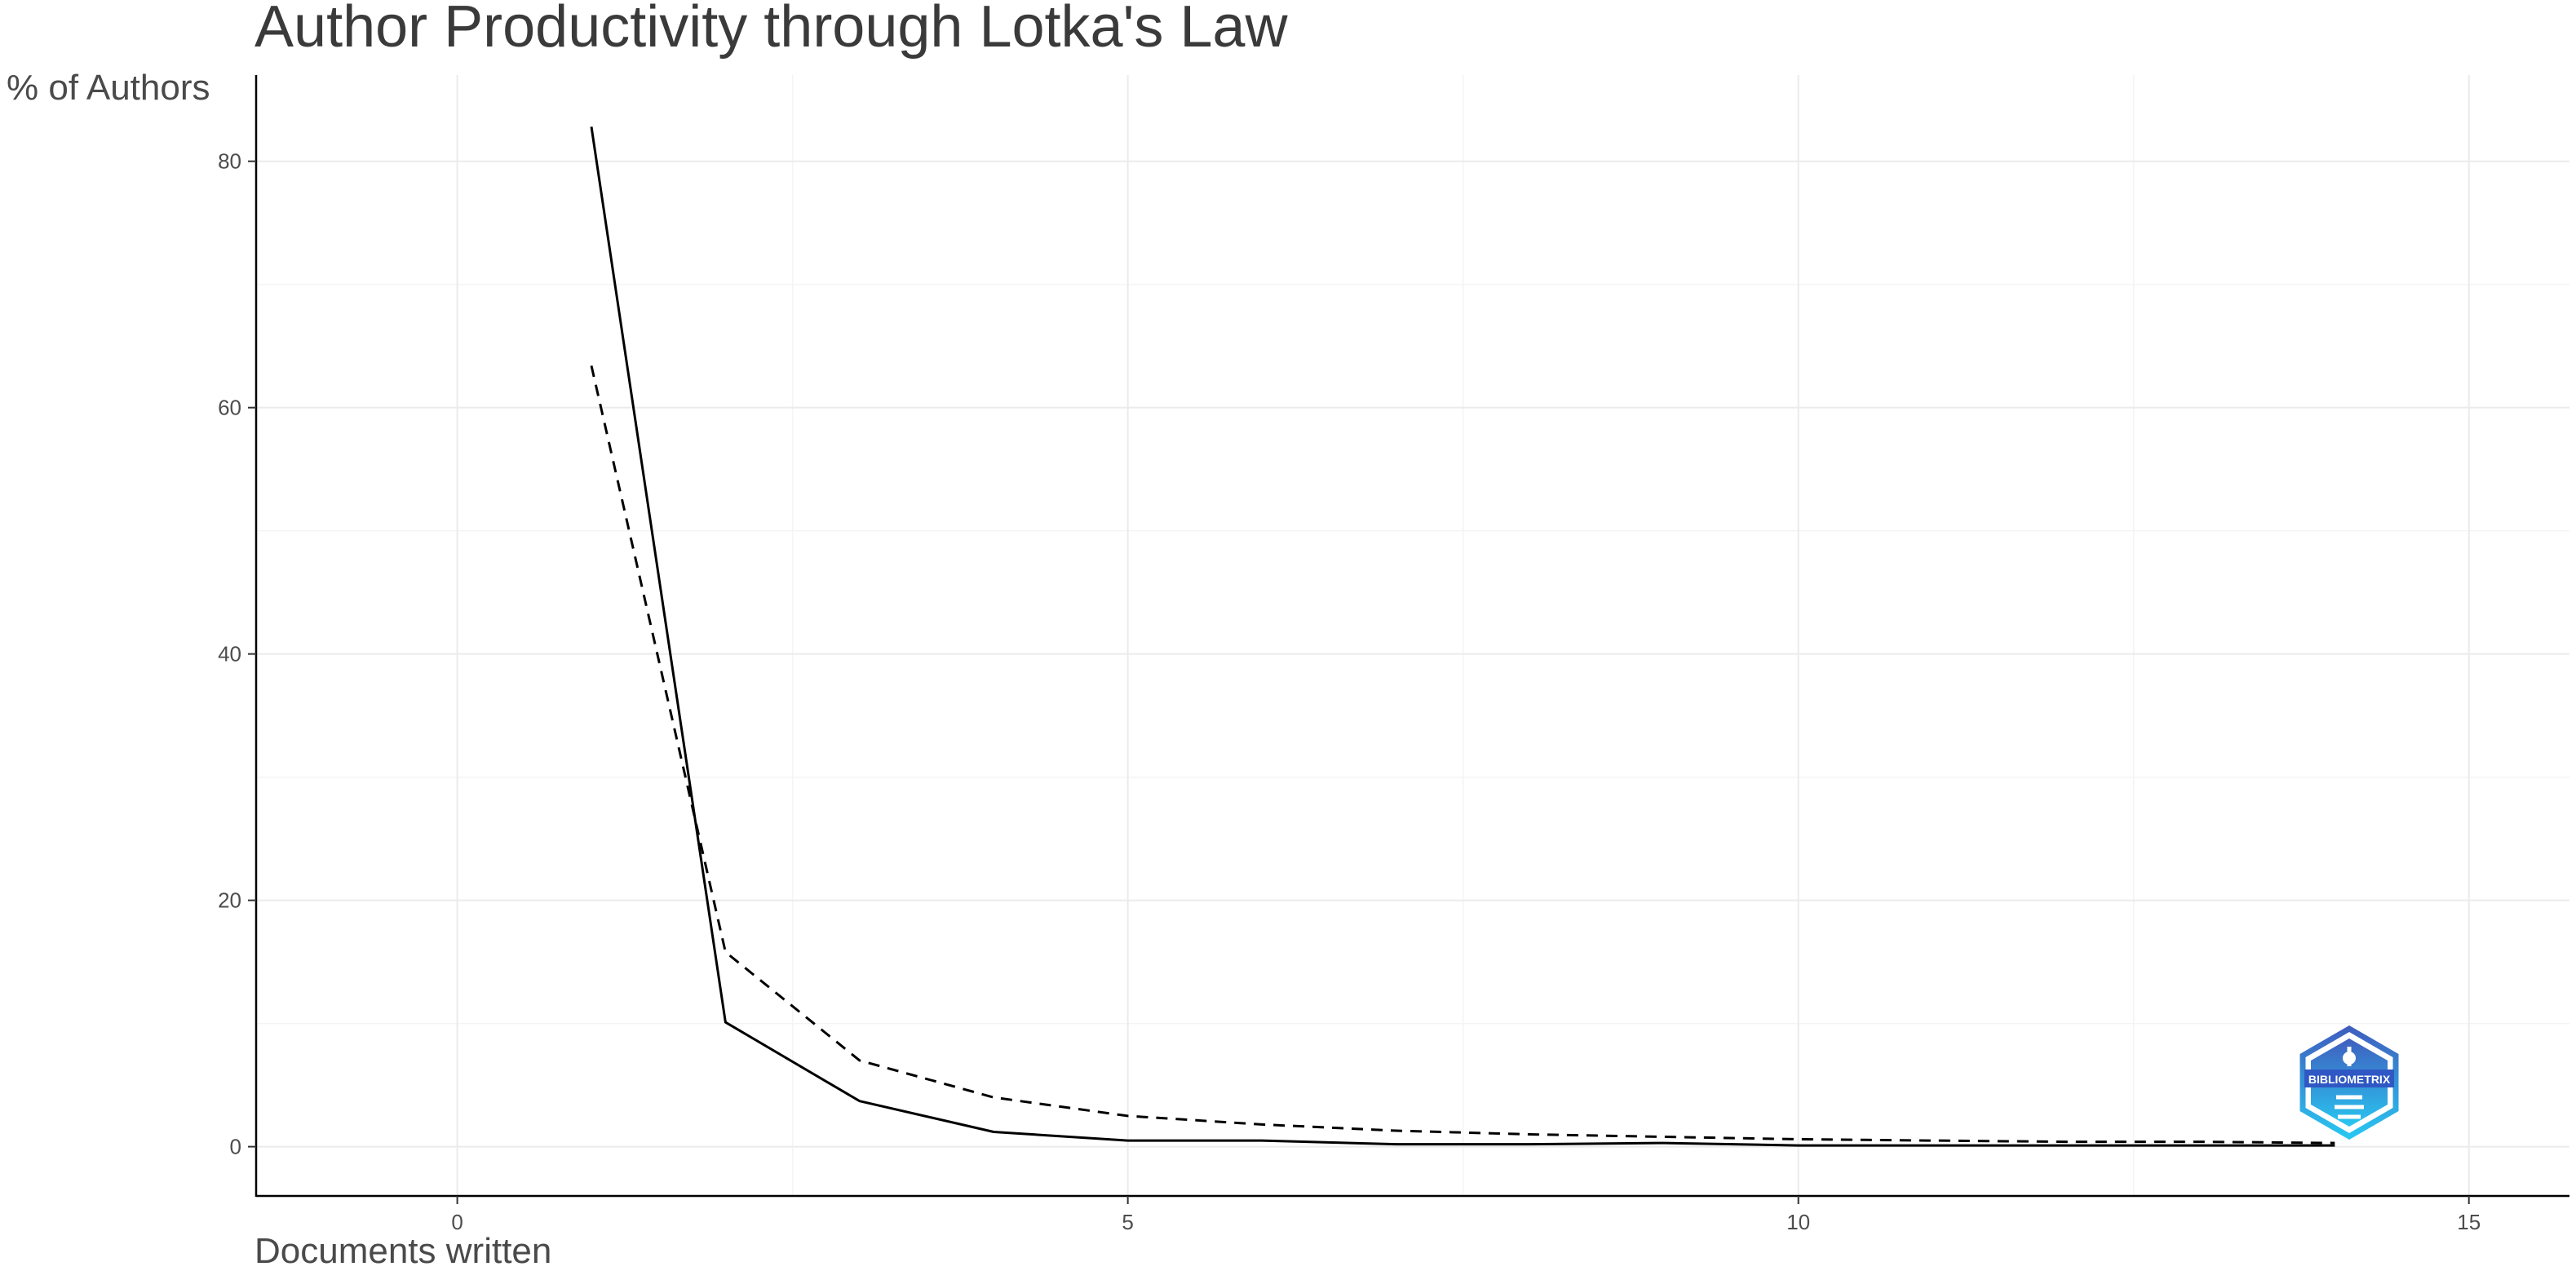 The image size is (2576, 1271). What do you see at coordinates (229, 900) in the screenshot?
I see `y-tick-label: 20` at bounding box center [229, 900].